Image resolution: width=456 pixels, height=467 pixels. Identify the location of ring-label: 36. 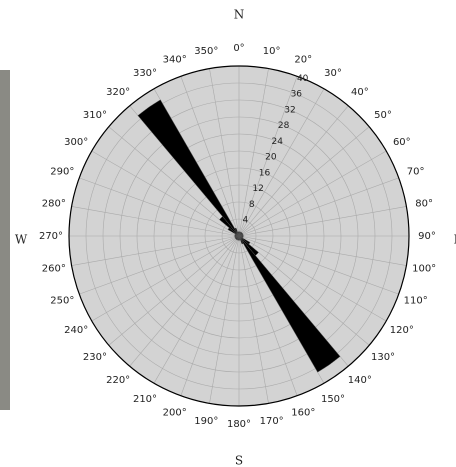
(297, 95).